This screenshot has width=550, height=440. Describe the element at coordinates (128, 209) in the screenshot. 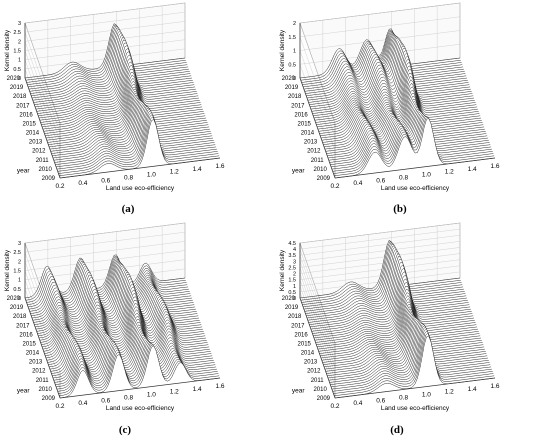

I see `panel-label-a: (a)` at that location.